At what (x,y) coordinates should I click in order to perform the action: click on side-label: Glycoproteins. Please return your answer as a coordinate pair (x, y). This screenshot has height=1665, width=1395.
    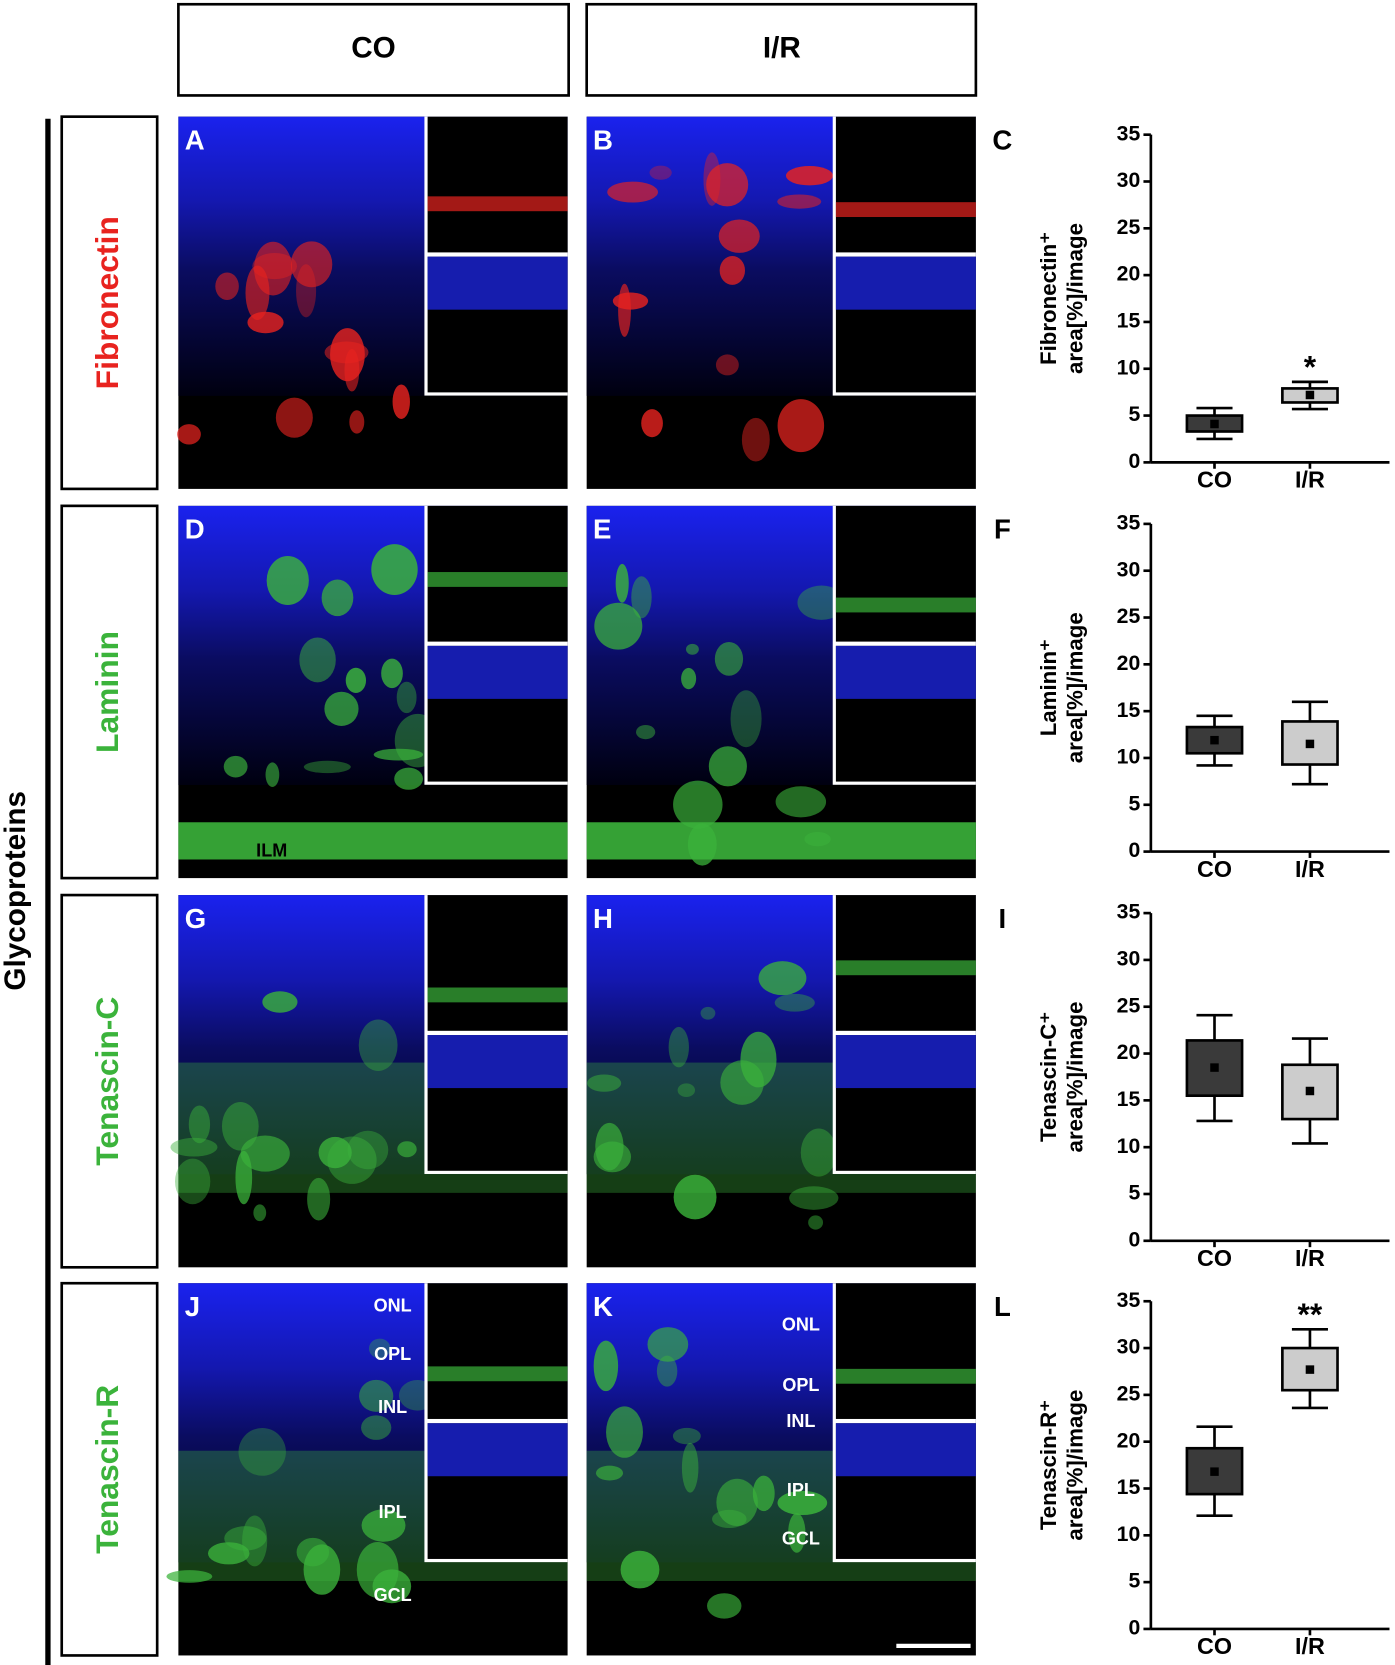
    Looking at the image, I should click on (16, 891).